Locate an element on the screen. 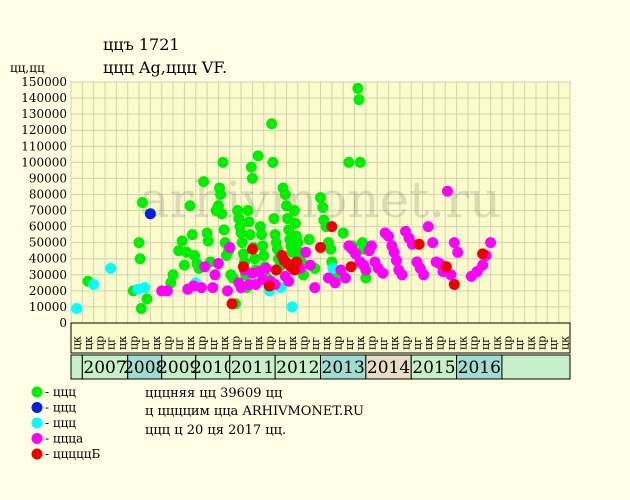 Image resolution: width=630 pixels, height=500 pixels. y-tick-label: 50000 is located at coordinates (48, 243).